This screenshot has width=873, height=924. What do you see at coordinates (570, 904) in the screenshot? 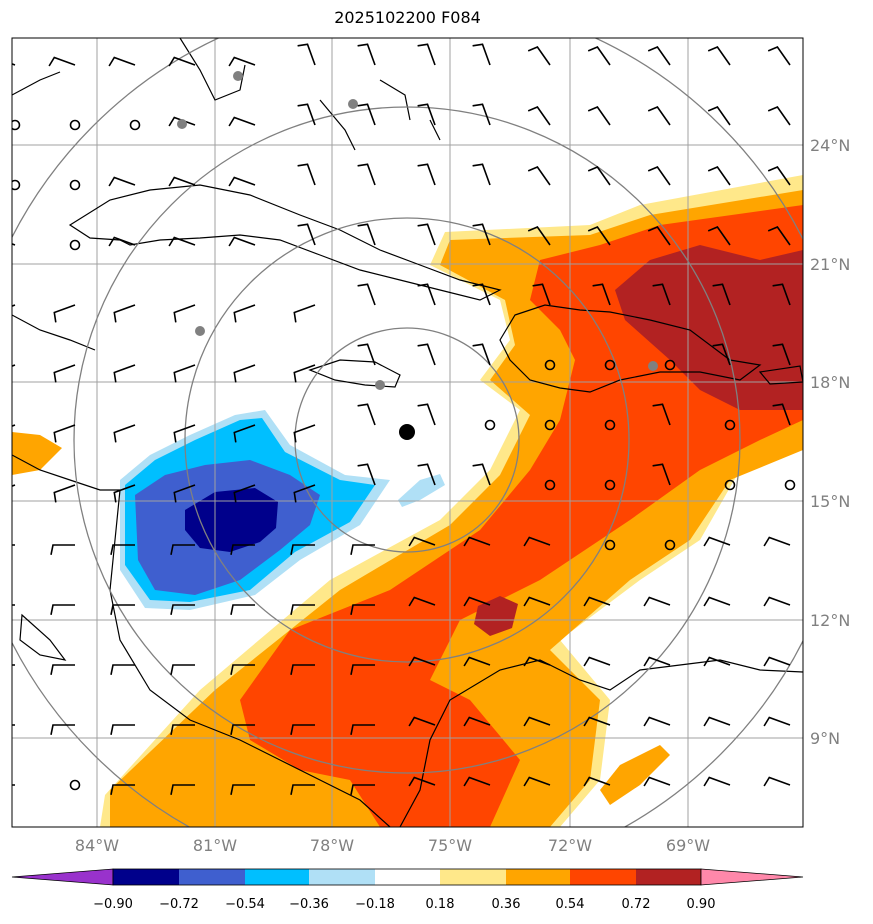
I see `colorbar-tick-label: 0.54` at bounding box center [570, 904].